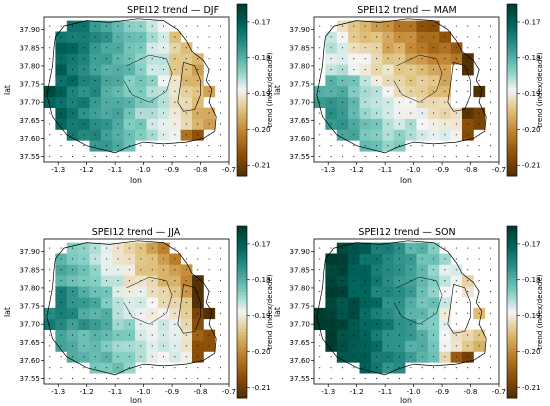 The image size is (550, 406). I want to click on y-tick-label: 37.65, so click(299, 120).